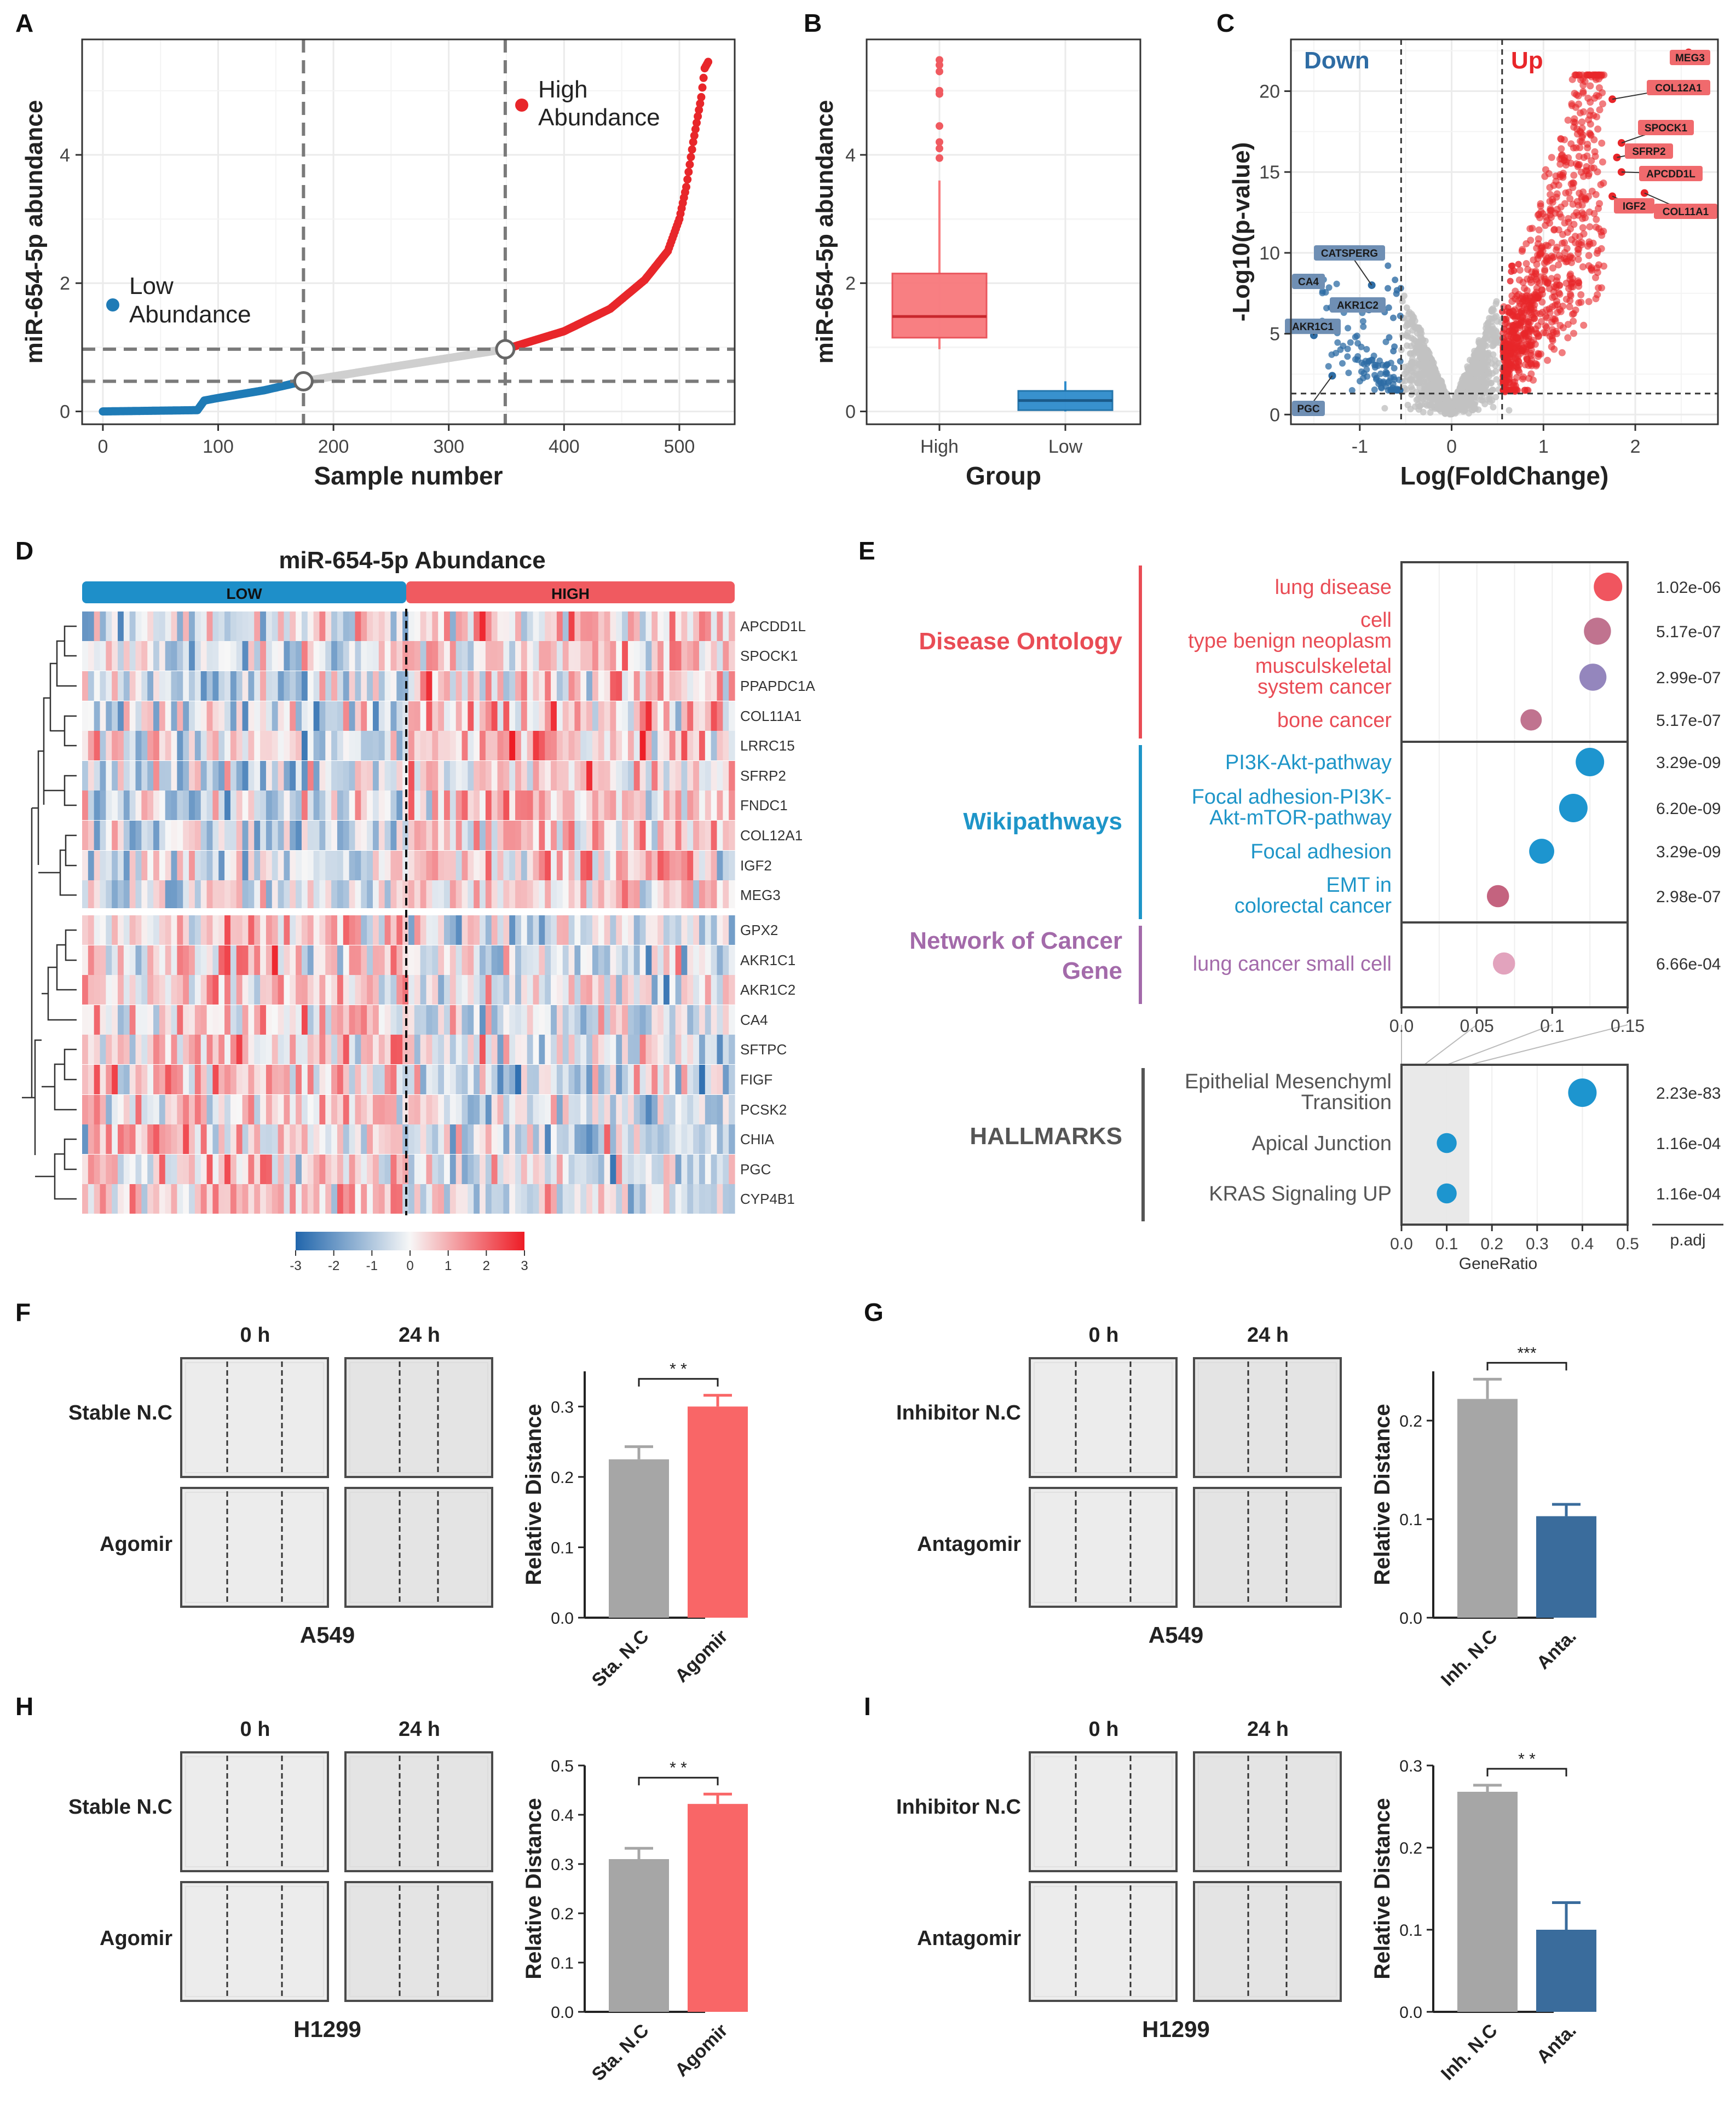  What do you see at coordinates (506, 350) in the screenshot?
I see `threshold-marker` at bounding box center [506, 350].